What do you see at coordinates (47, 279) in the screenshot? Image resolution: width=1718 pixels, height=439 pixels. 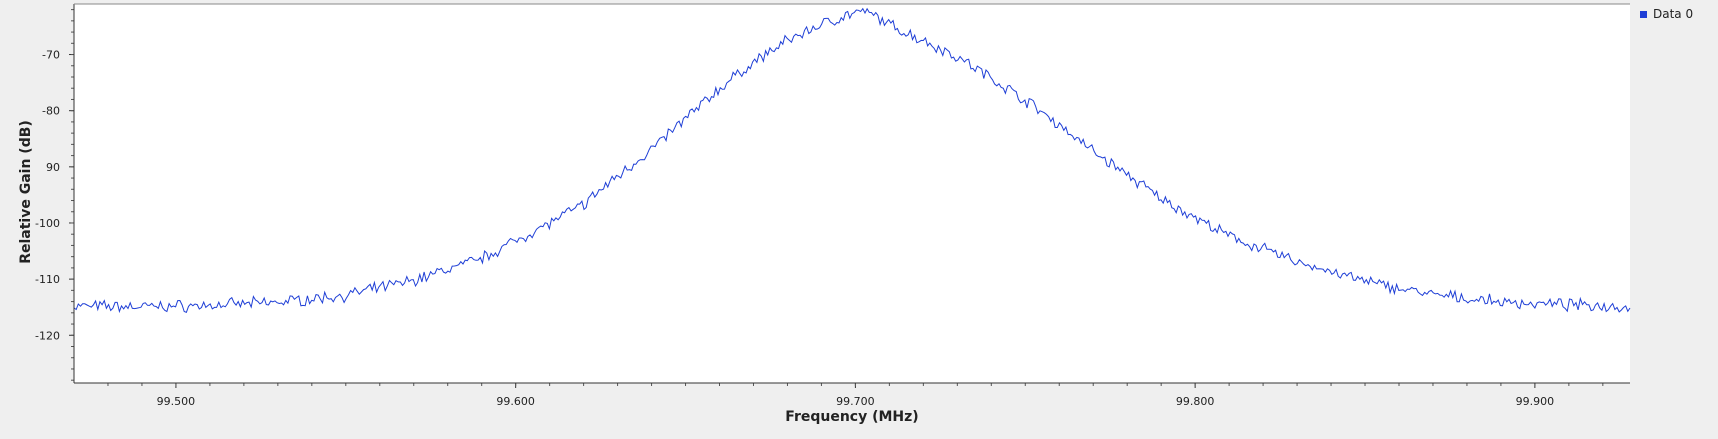 I see `y-tick-label: -110` at bounding box center [47, 279].